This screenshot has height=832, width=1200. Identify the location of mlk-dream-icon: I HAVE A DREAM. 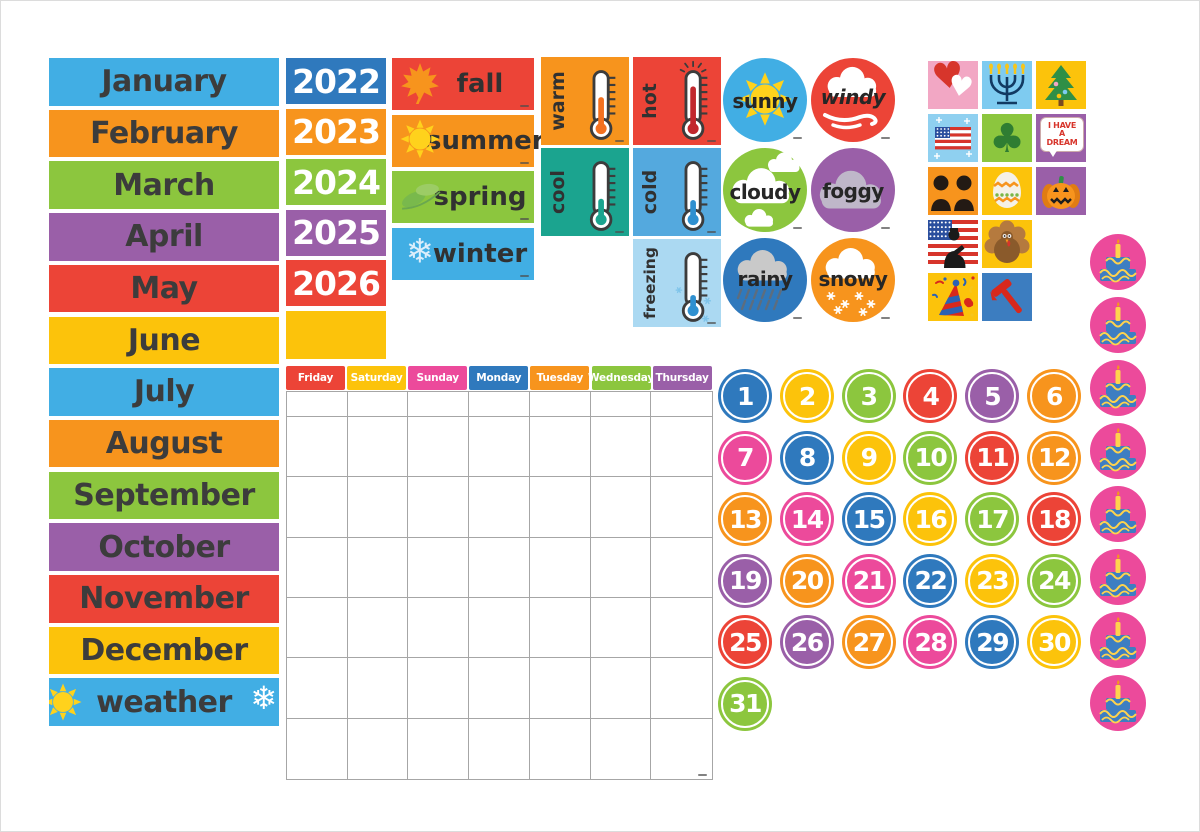
(1061, 138).